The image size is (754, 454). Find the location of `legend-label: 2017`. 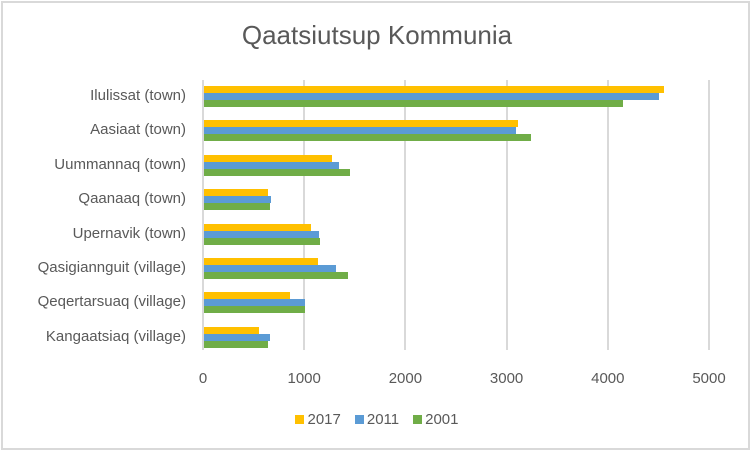

legend-label: 2017 is located at coordinates (324, 419).